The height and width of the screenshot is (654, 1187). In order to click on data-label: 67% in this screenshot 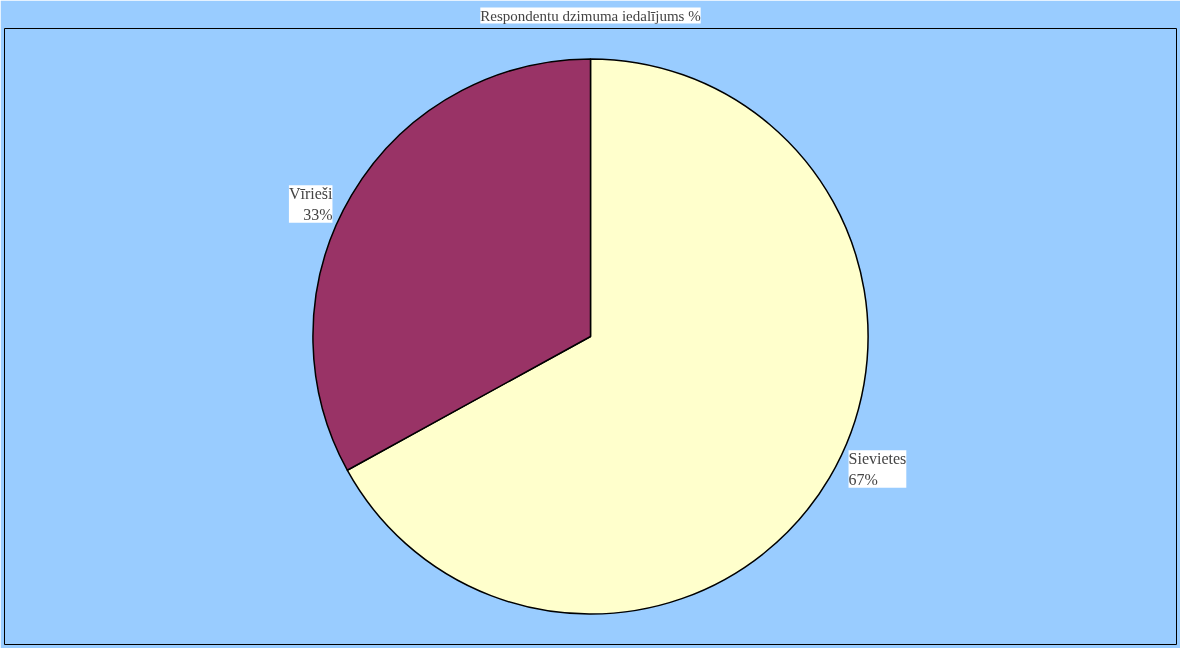, I will do `click(863, 479)`.